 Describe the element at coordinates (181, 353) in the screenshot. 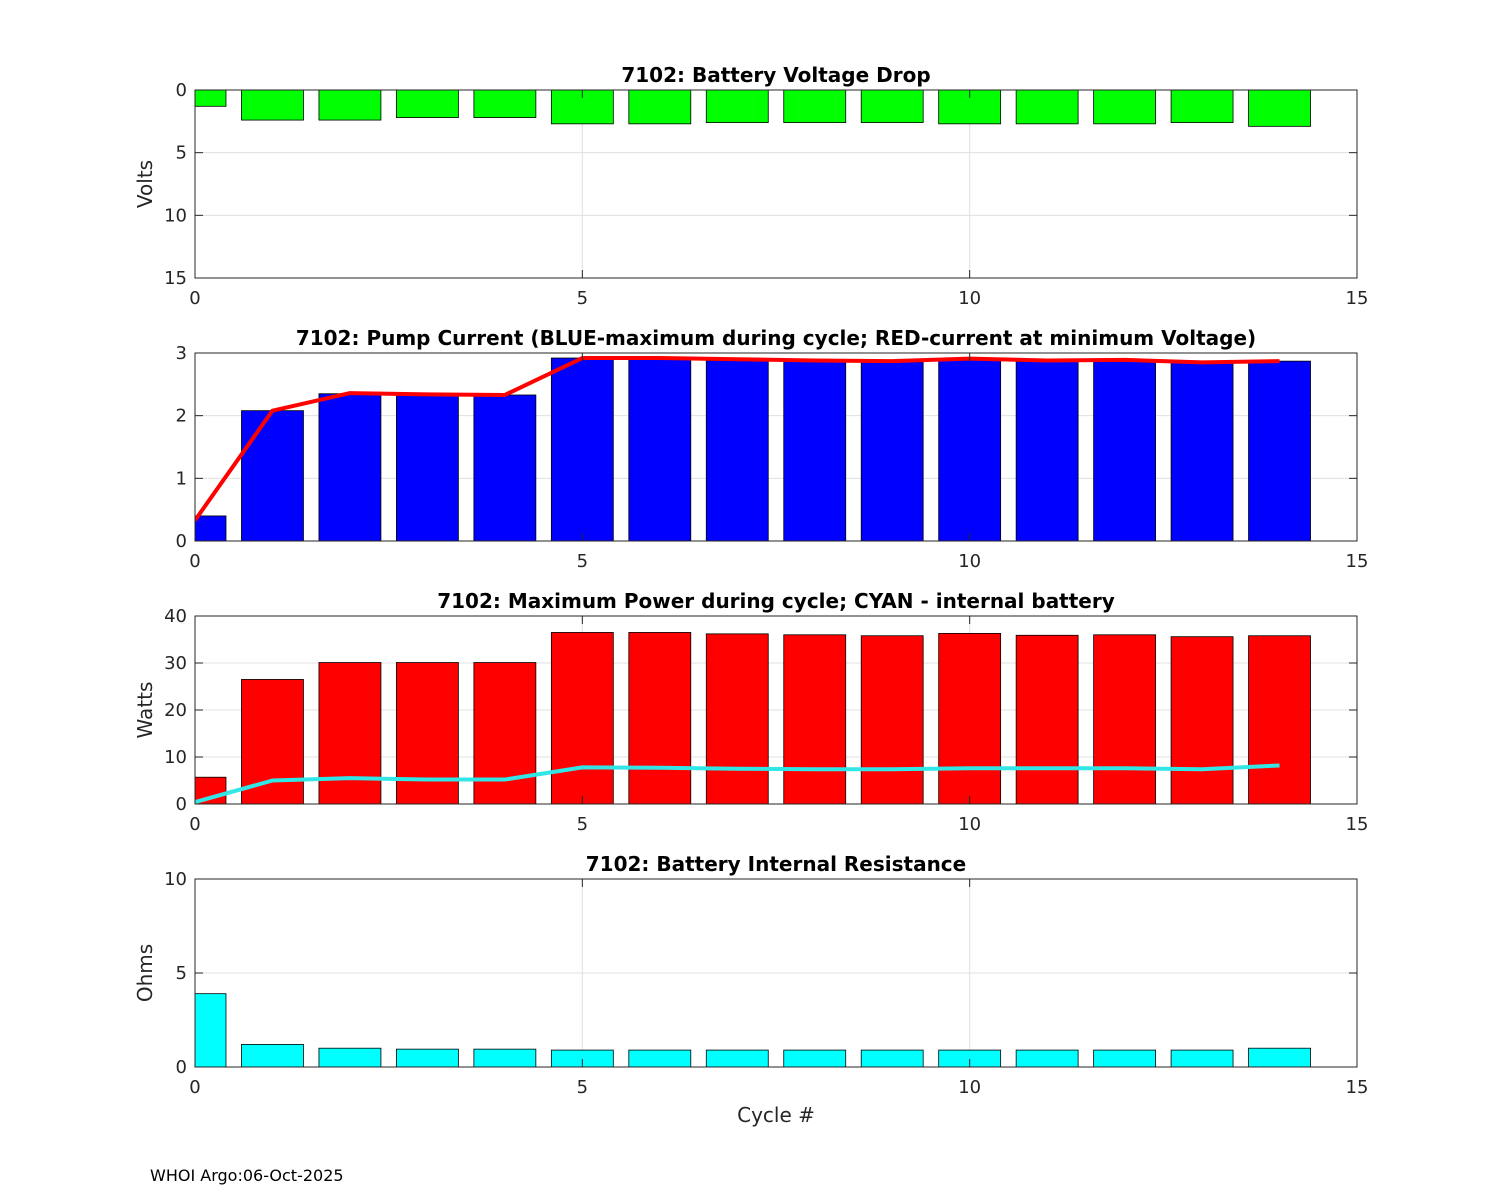

I see `y-tick-label: 3` at that location.